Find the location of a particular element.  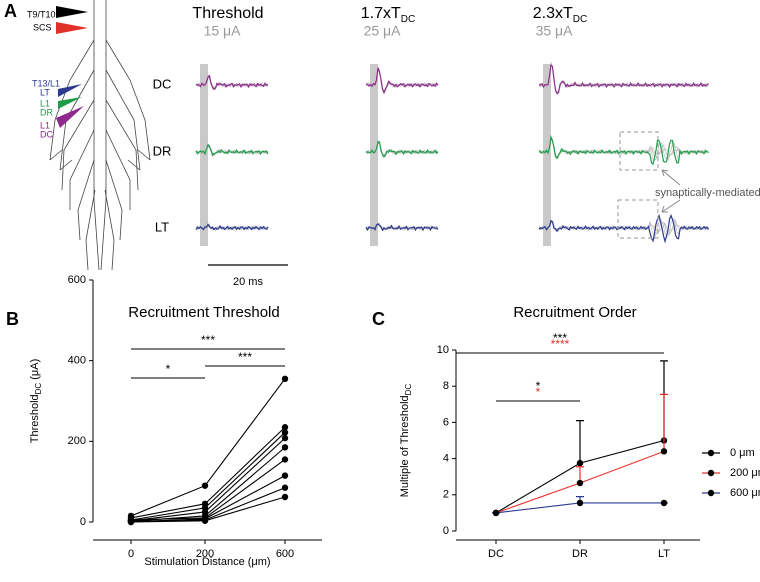

spinal-cord is located at coordinates (100, 135).